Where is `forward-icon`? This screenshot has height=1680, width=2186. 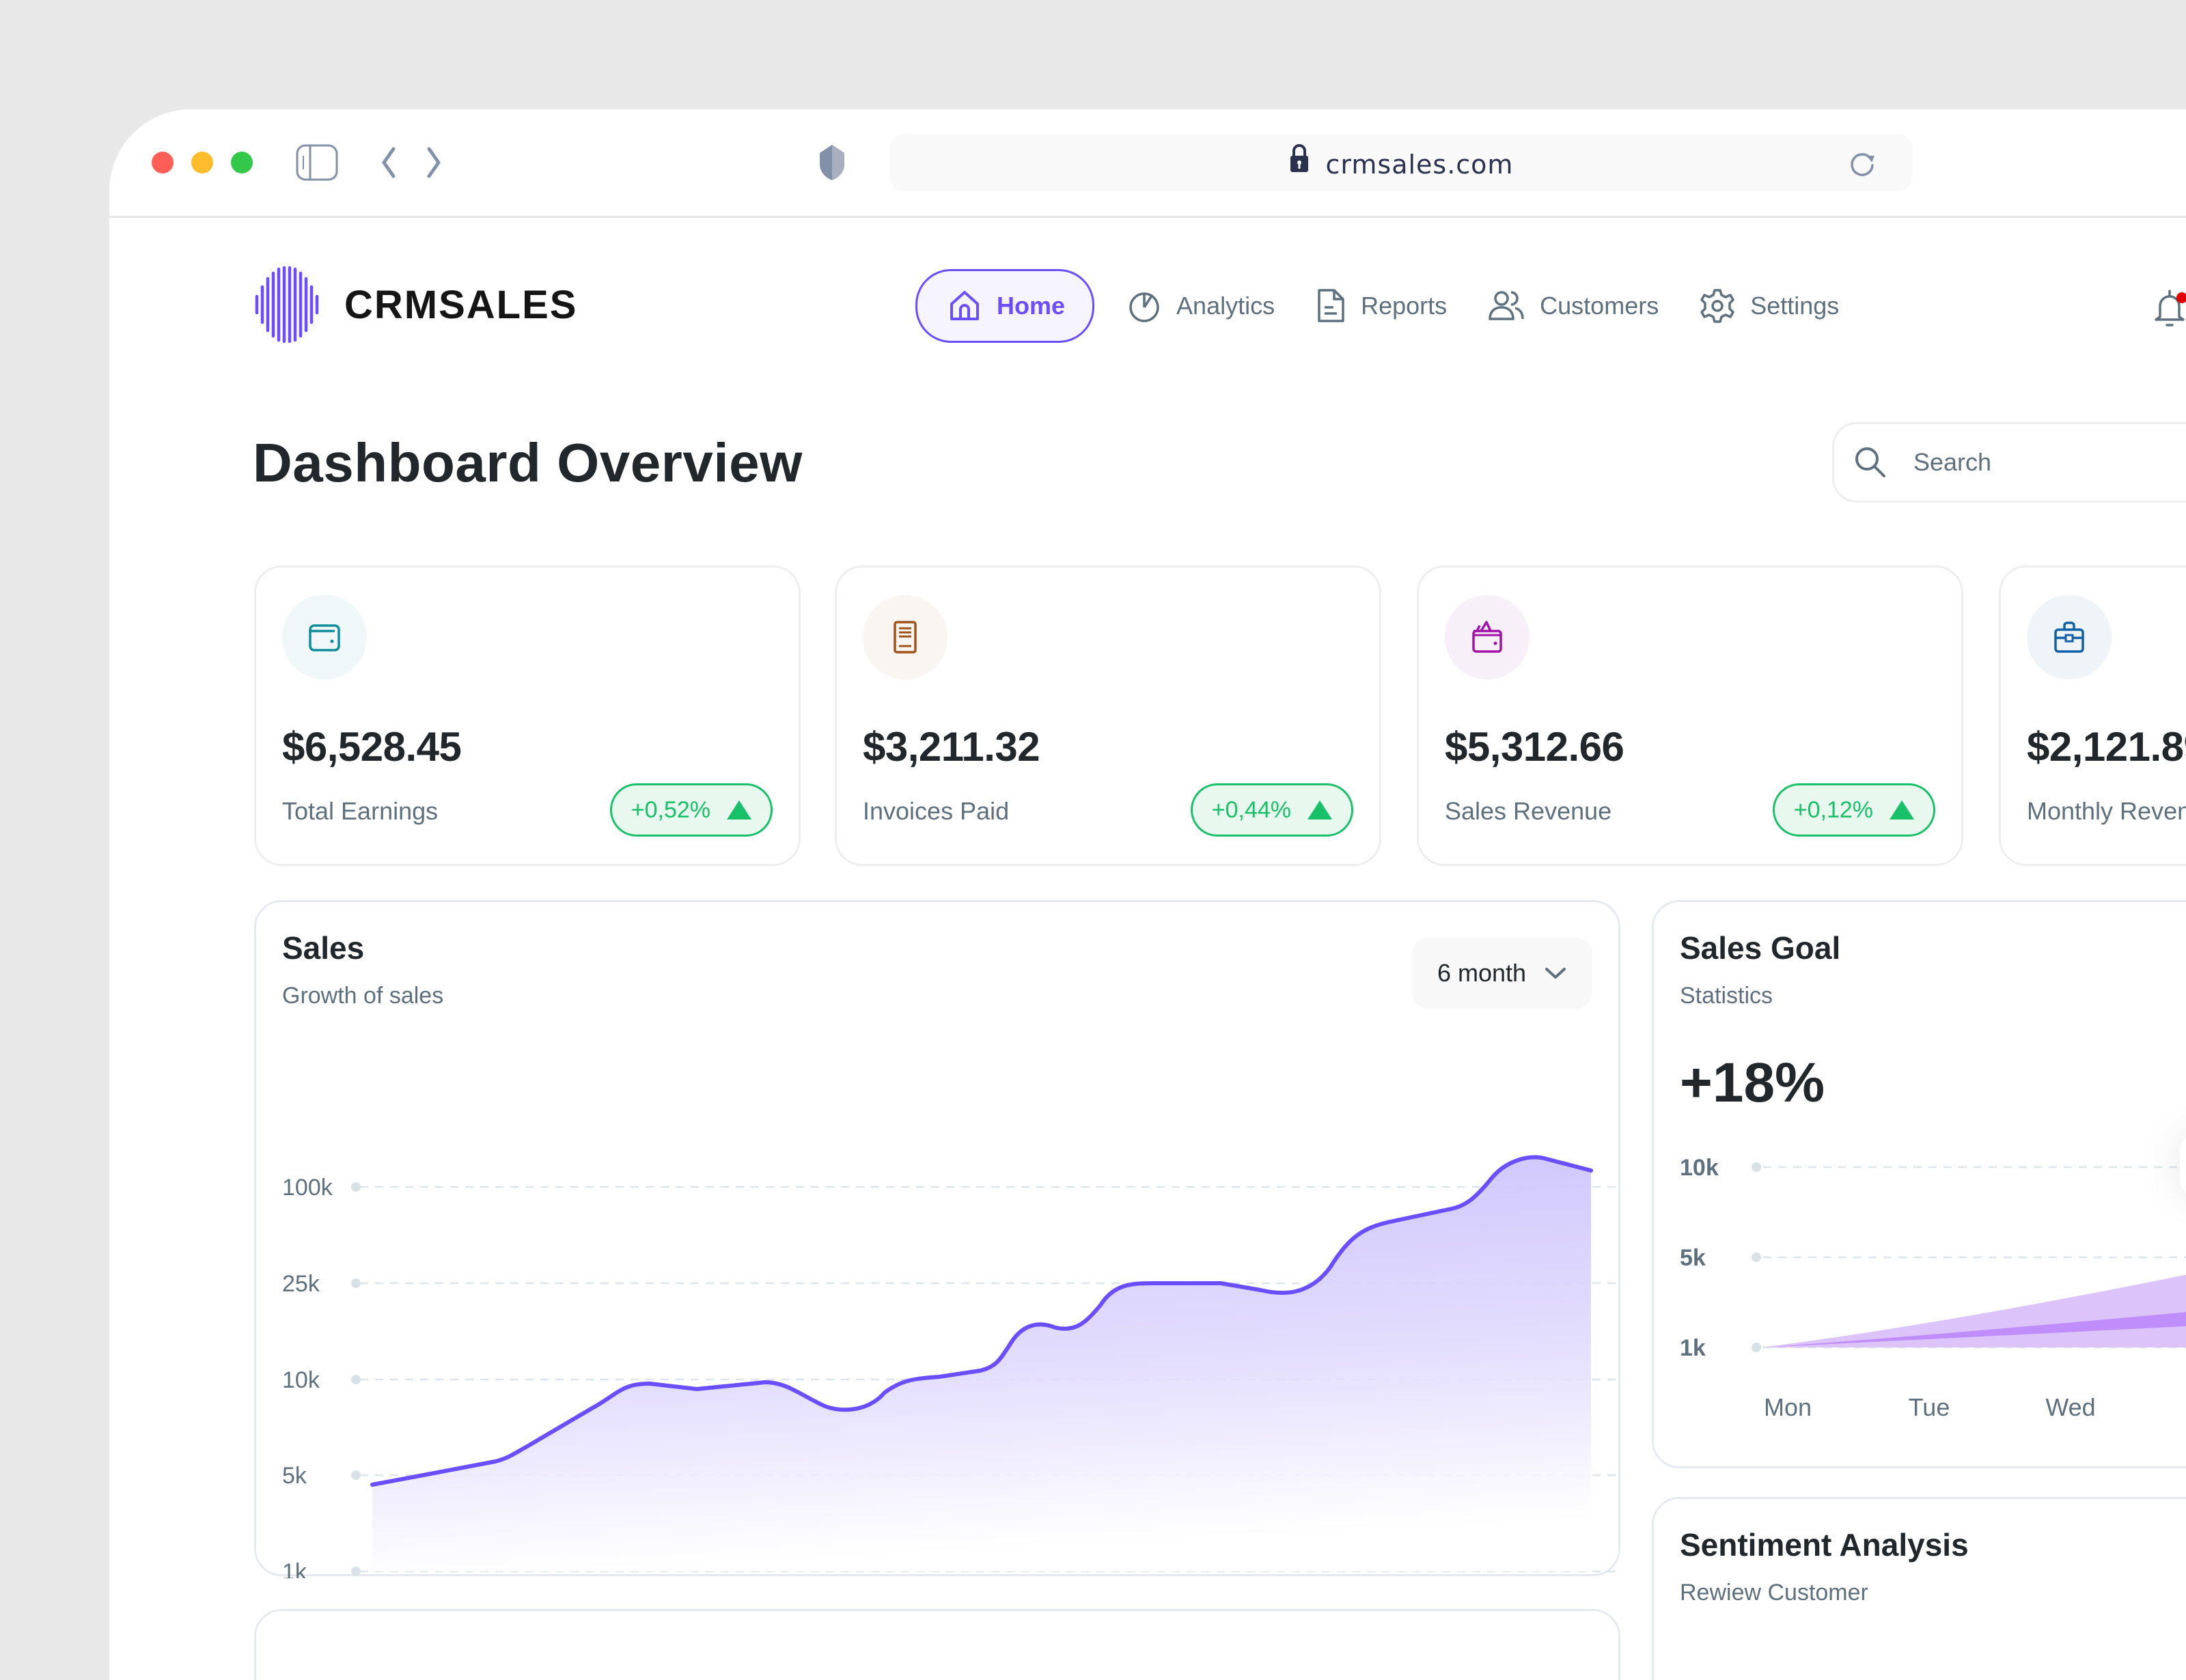 forward-icon is located at coordinates (435, 164).